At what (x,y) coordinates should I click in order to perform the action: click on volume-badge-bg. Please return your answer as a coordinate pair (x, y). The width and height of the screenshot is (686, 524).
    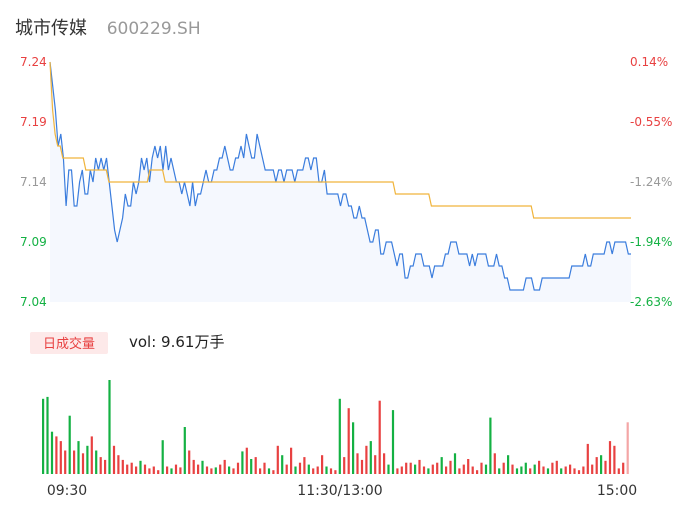
    Looking at the image, I should click on (69, 343).